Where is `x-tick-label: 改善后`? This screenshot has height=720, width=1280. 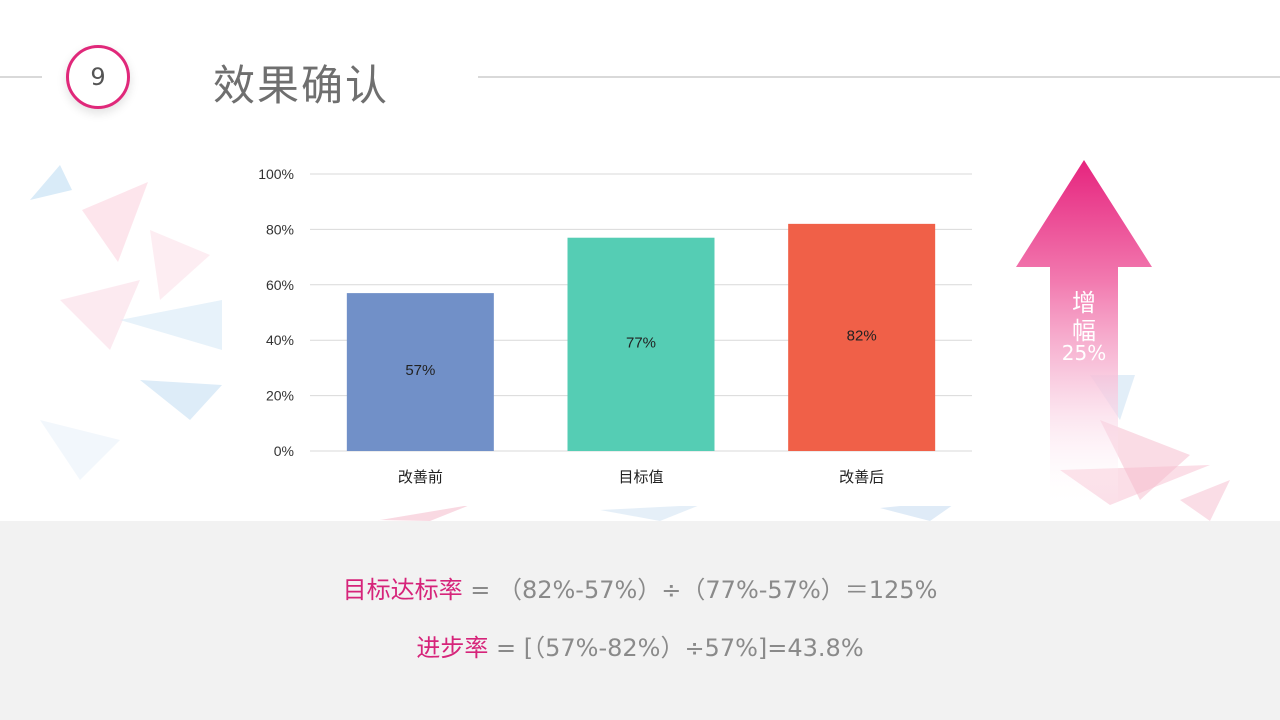
x-tick-label: 改善后 is located at coordinates (861, 477).